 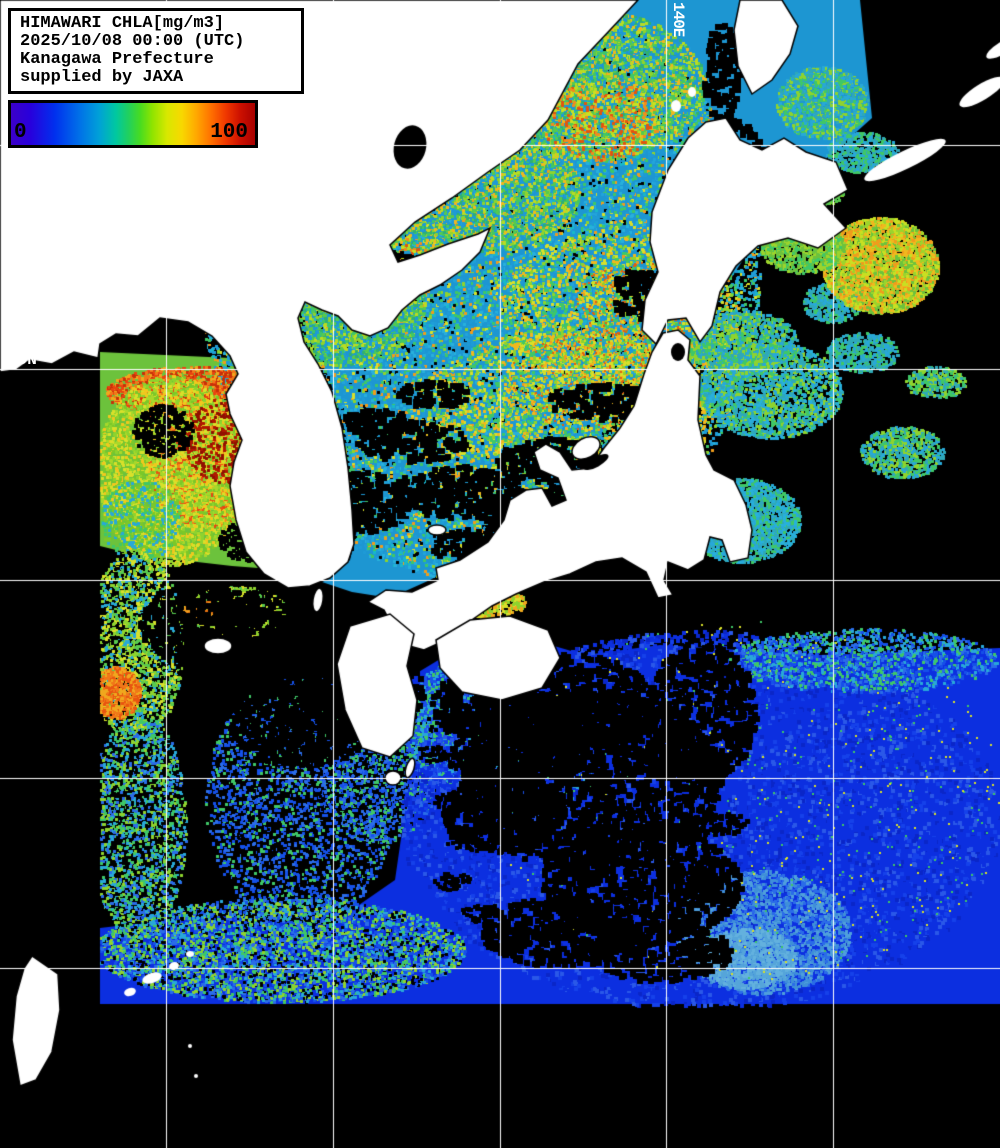 What do you see at coordinates (132, 41) in the screenshot?
I see `title-line-datetime: 2025/10/08 00:00 (UTC)` at bounding box center [132, 41].